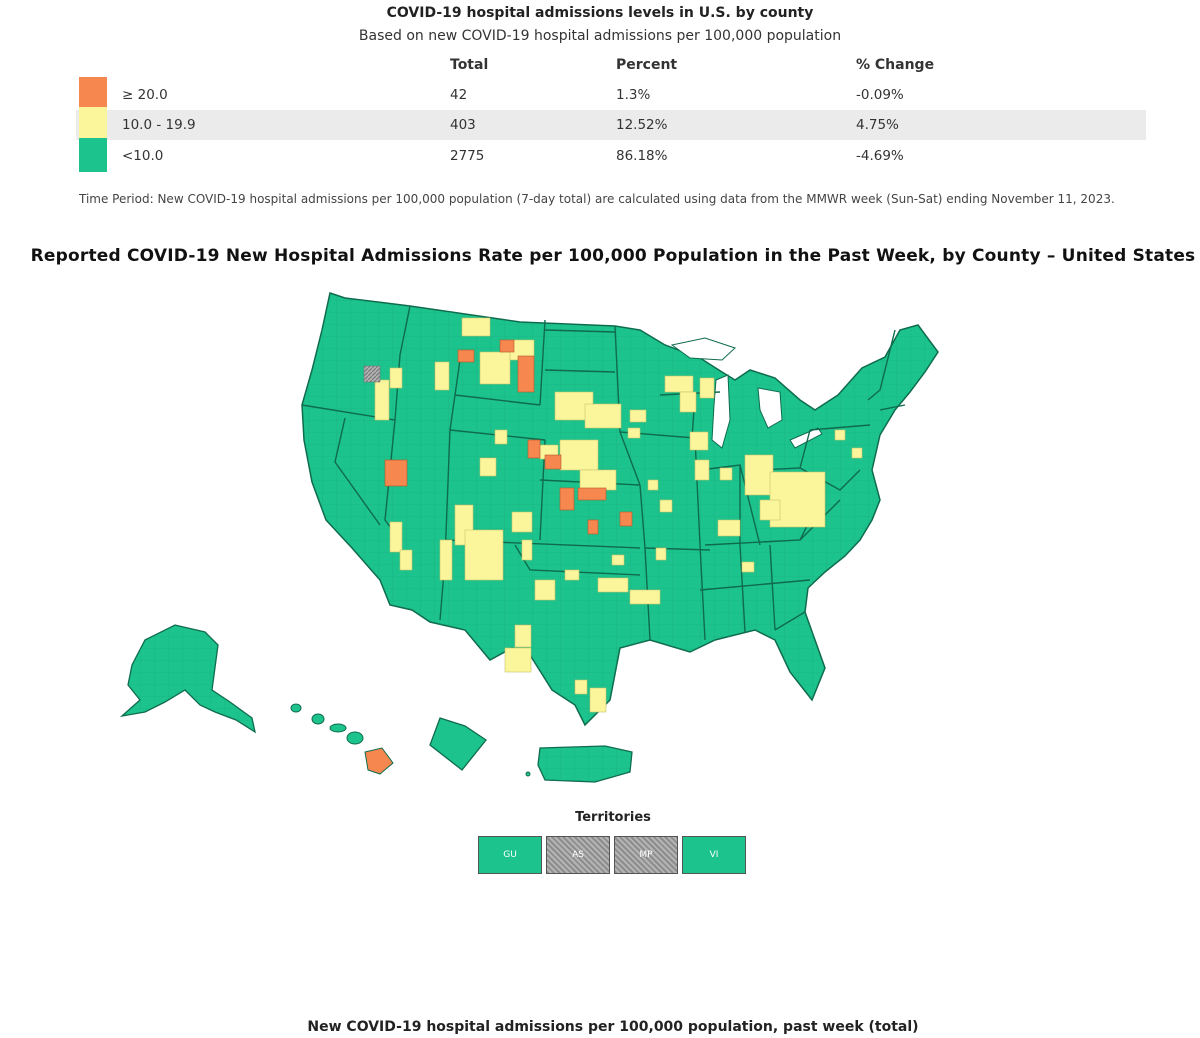  I want to click on territory-vi: VI, so click(714, 855).